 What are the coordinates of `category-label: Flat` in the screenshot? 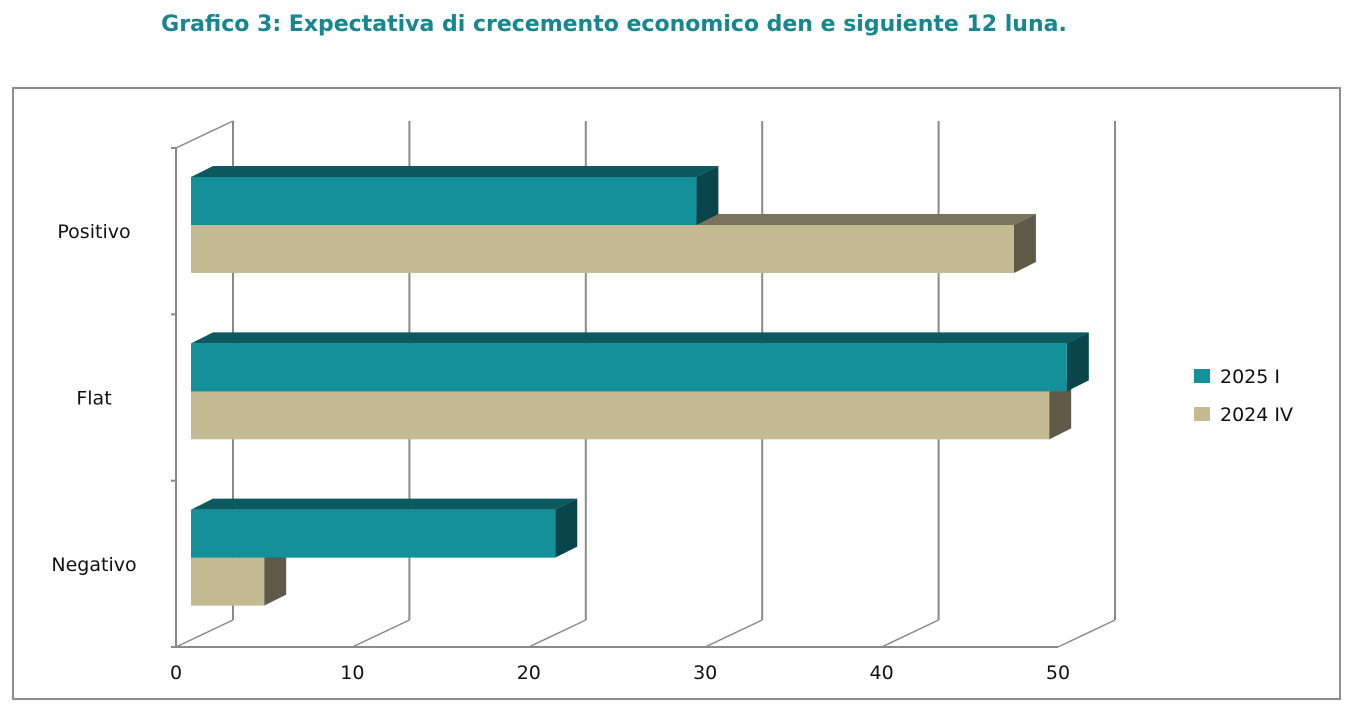 It's located at (93, 399).